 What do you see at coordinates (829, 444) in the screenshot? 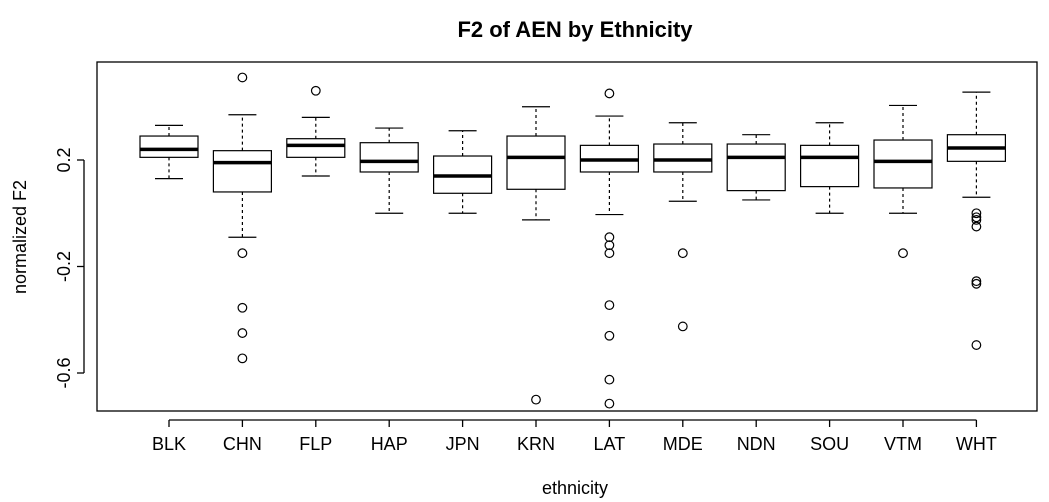
I see `x-tick-label: SOU` at bounding box center [829, 444].